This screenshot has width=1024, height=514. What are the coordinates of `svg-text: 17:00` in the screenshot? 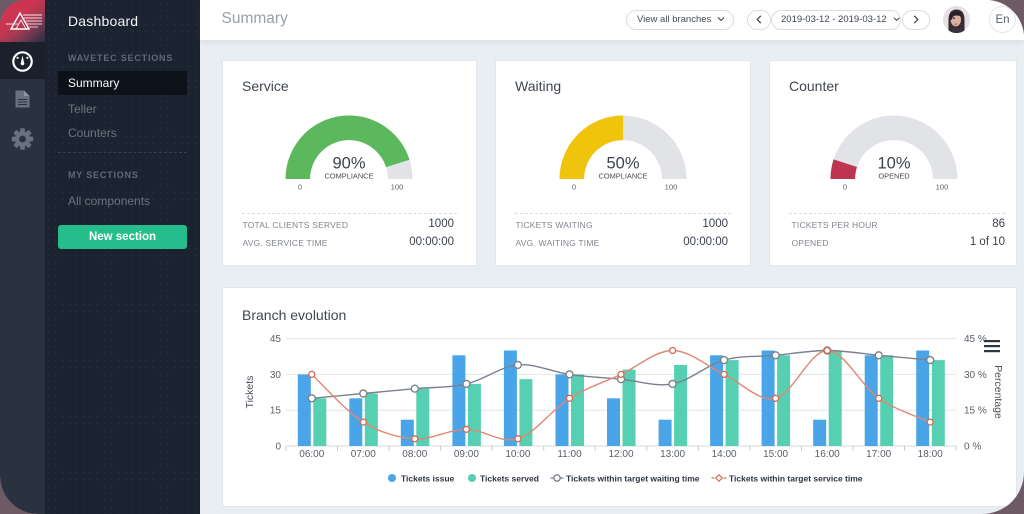 It's located at (878, 454).